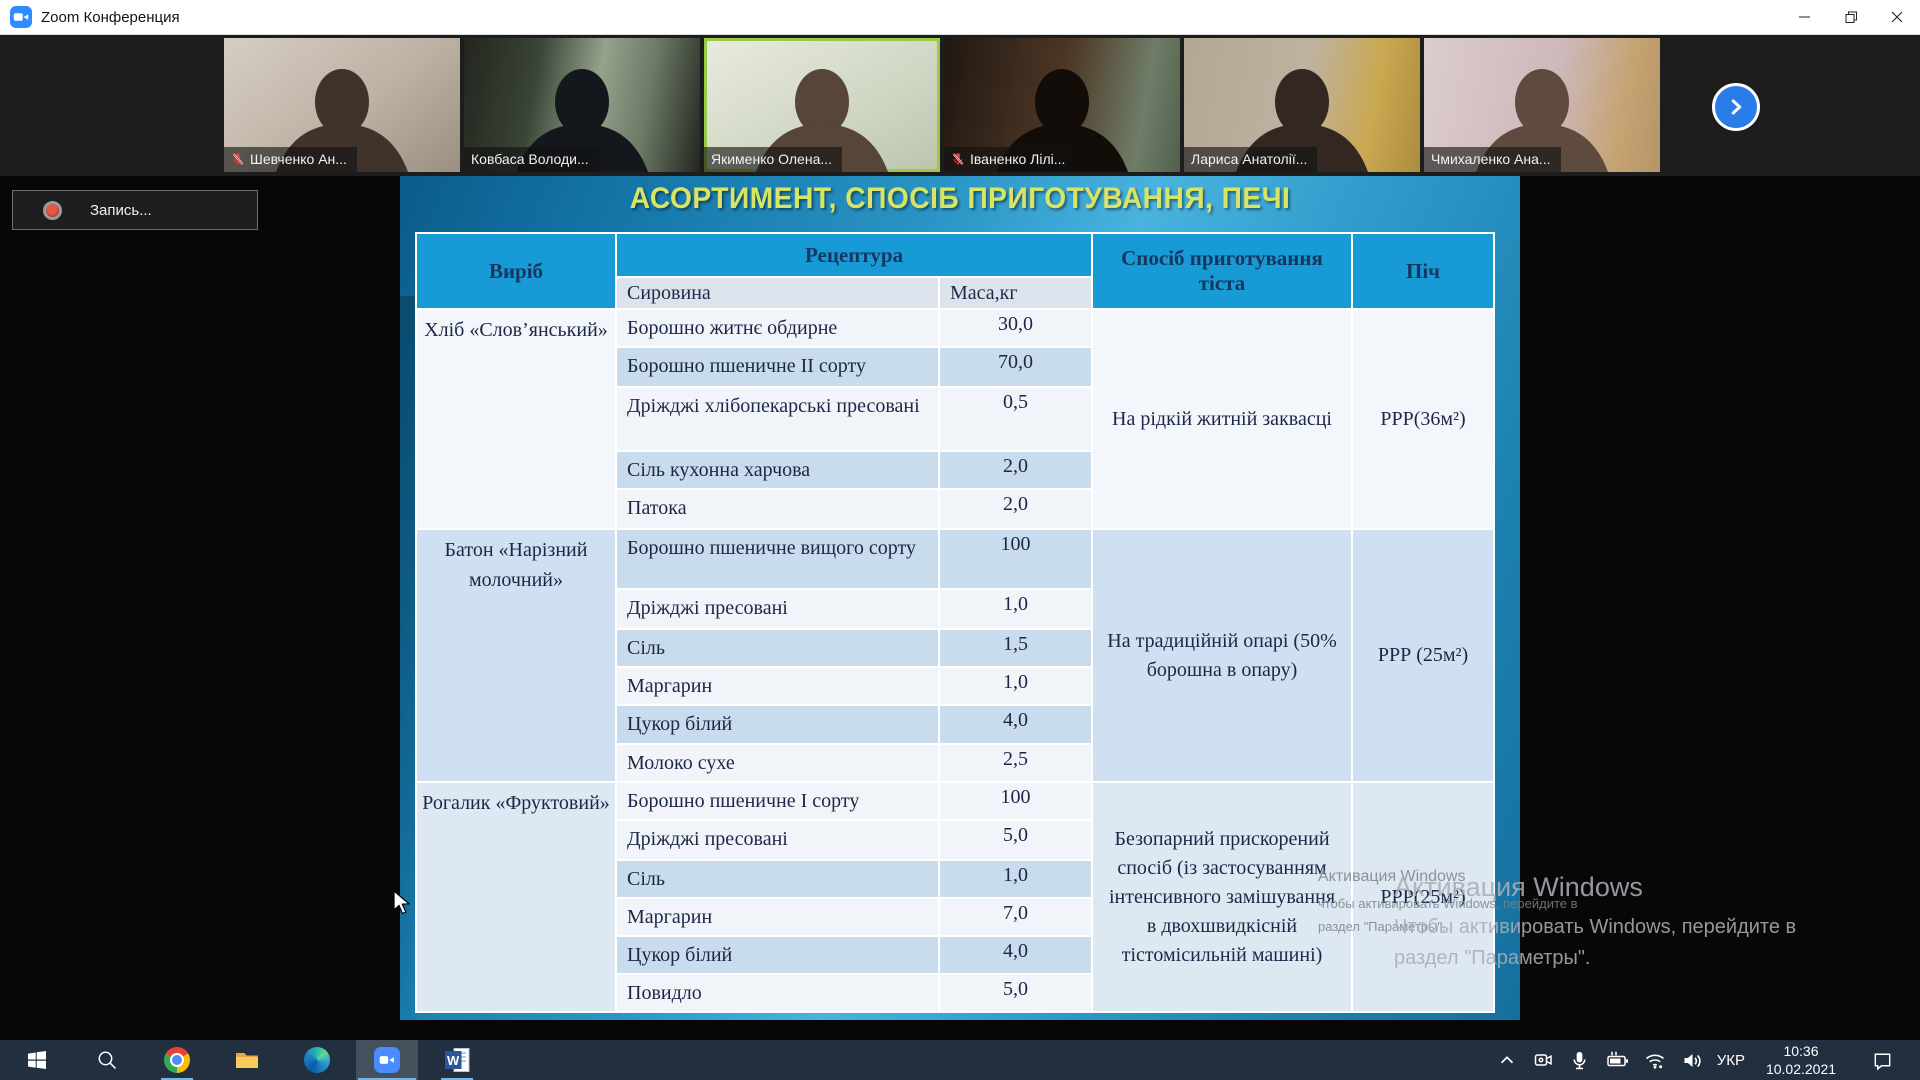 Image resolution: width=1920 pixels, height=1080 pixels. I want to click on mass-cell: 70,0, so click(1015, 367).